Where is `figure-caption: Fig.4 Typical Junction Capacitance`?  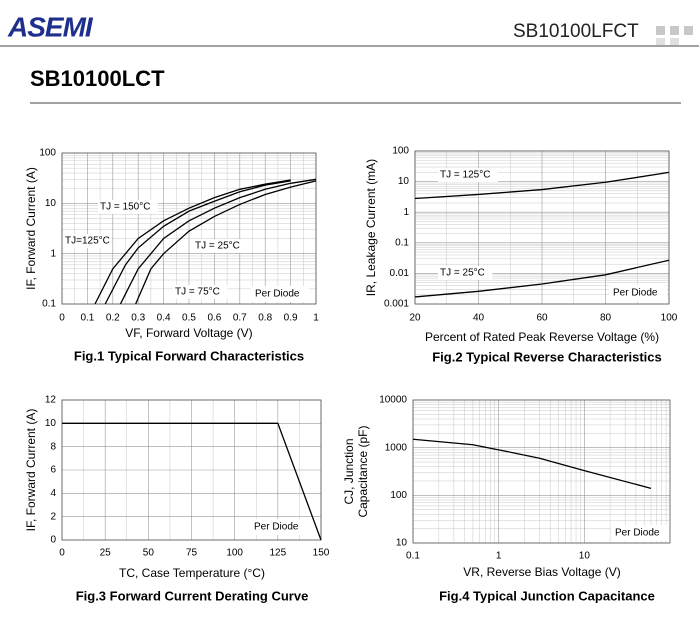
figure-caption: Fig.4 Typical Junction Capacitance is located at coordinates (547, 595).